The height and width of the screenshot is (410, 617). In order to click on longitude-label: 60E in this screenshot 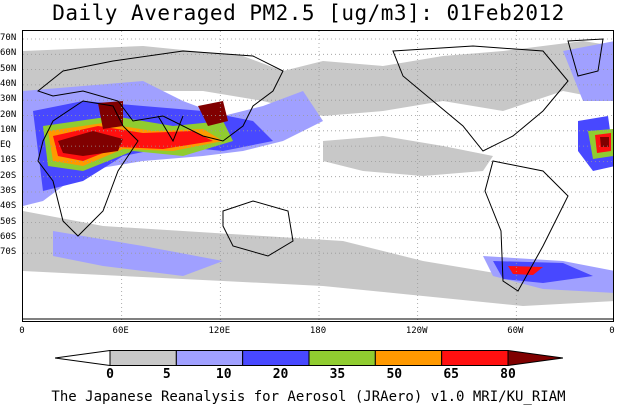, I will do `click(120, 331)`.